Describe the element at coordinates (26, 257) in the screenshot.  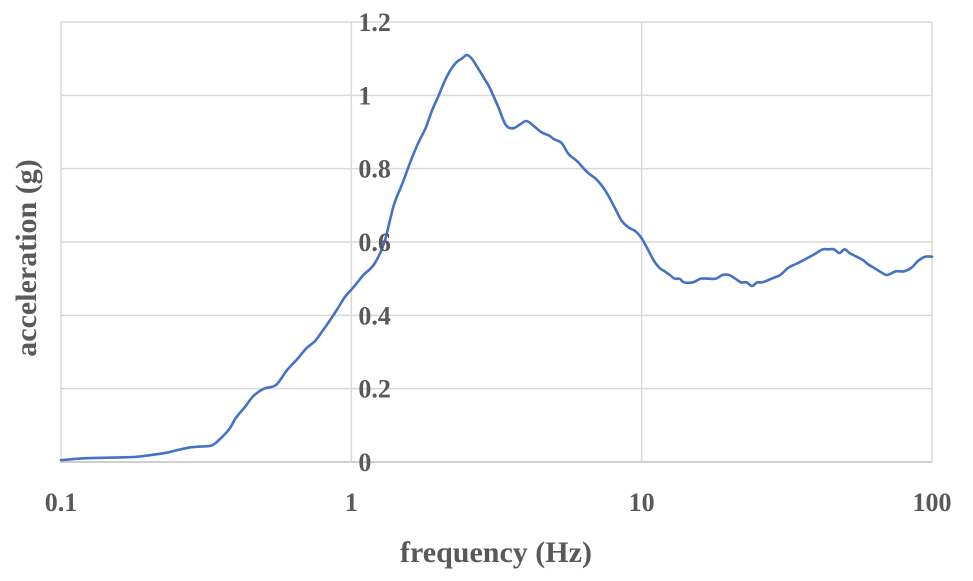
I see `y-axis-title: acceleration (g)` at that location.